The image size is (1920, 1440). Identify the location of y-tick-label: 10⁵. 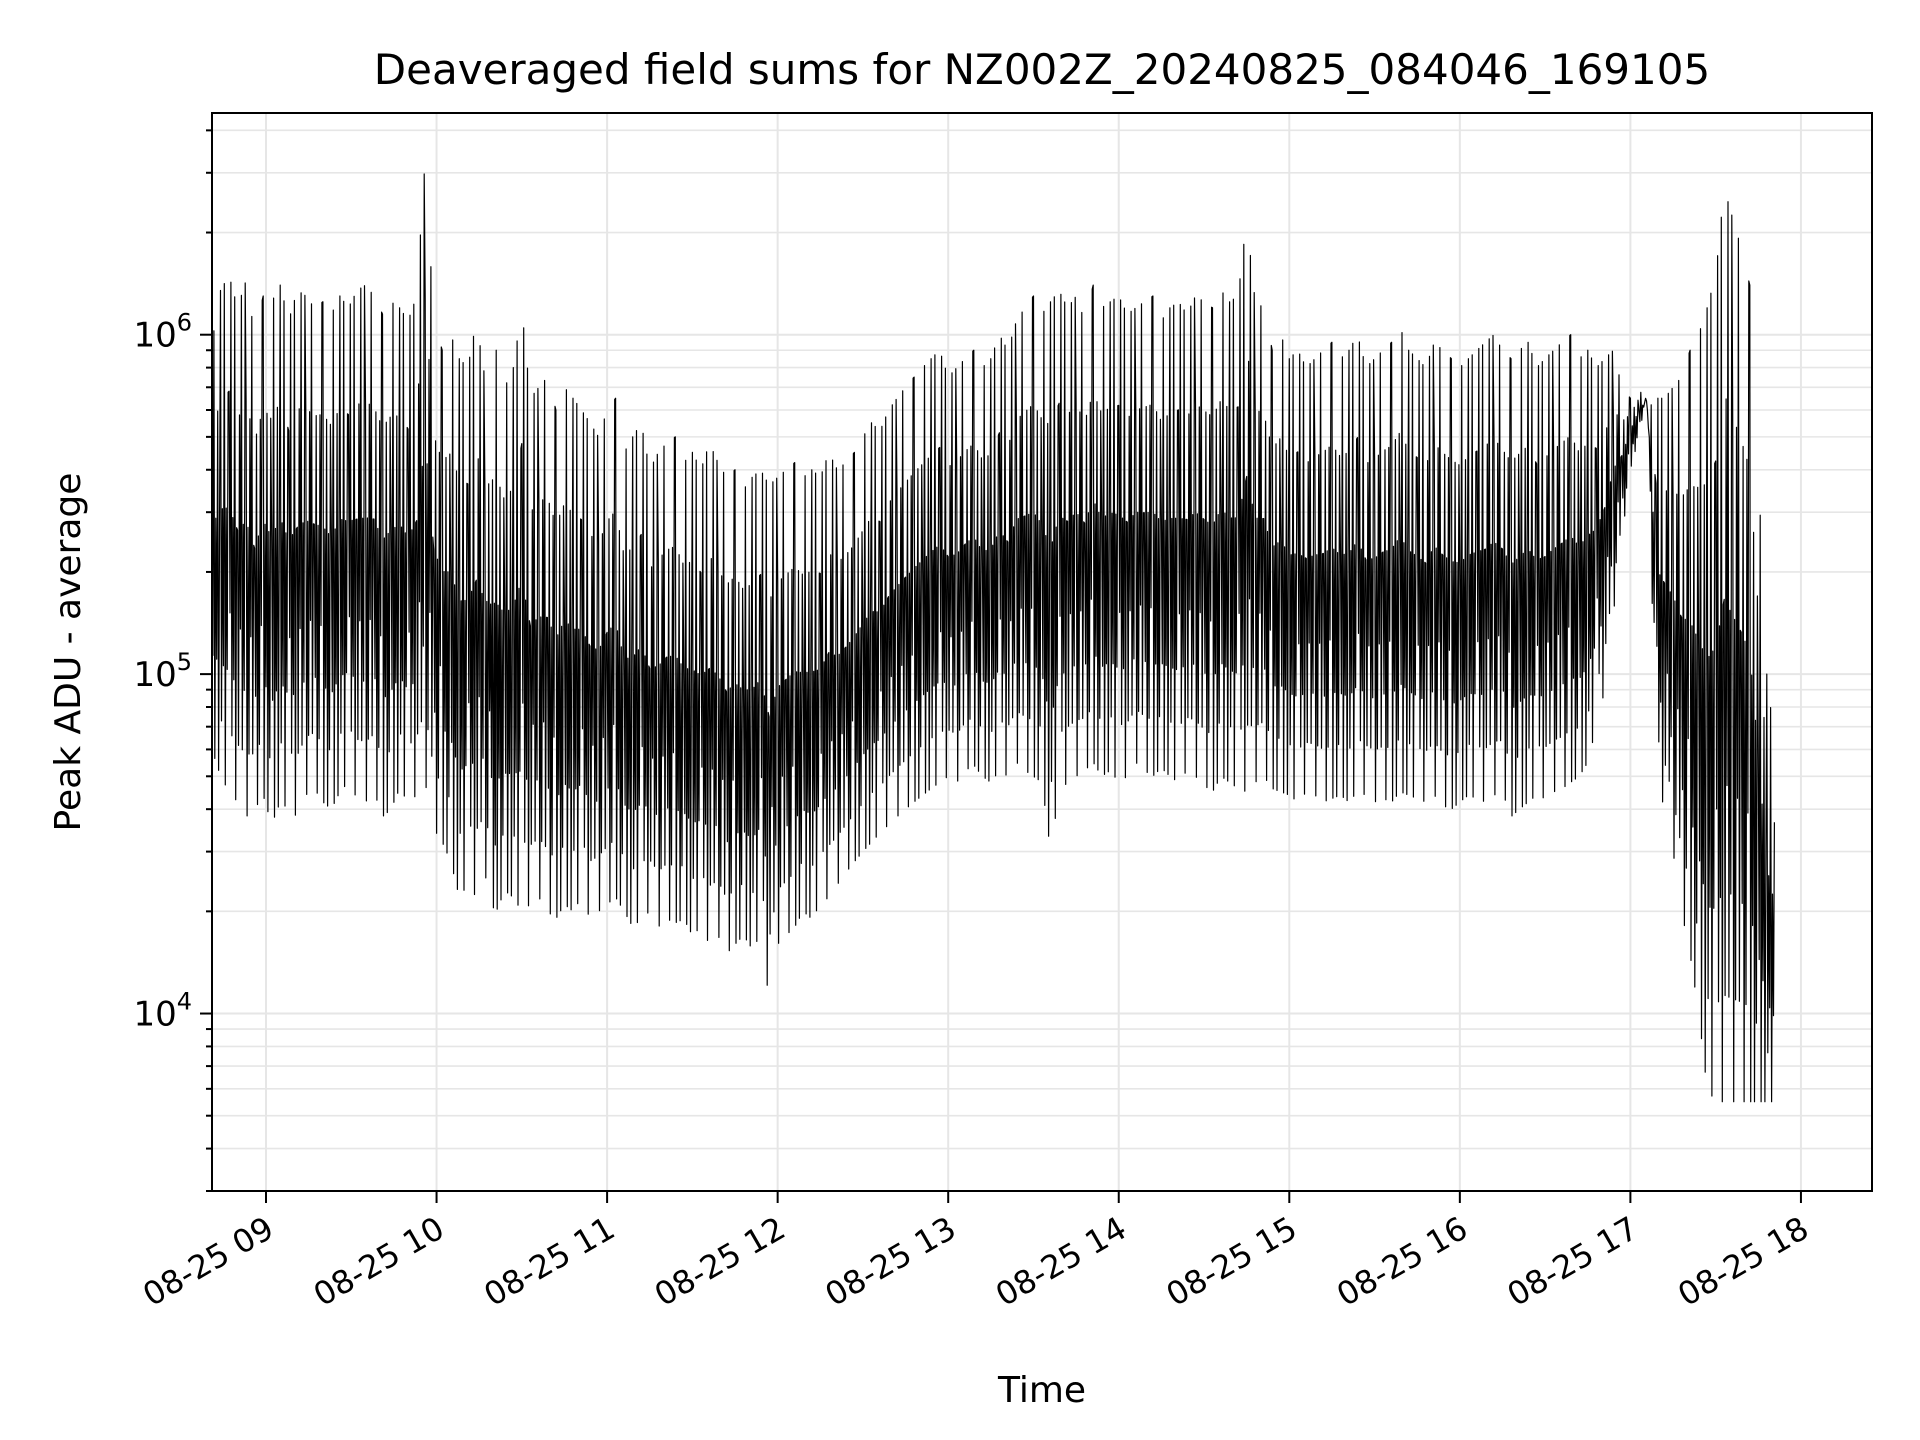
(162, 671).